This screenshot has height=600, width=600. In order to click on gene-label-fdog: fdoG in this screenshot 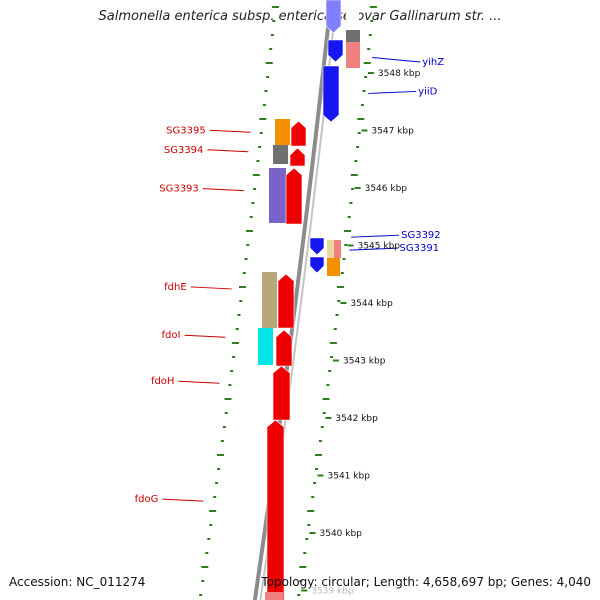, I will do `click(169, 499)`.